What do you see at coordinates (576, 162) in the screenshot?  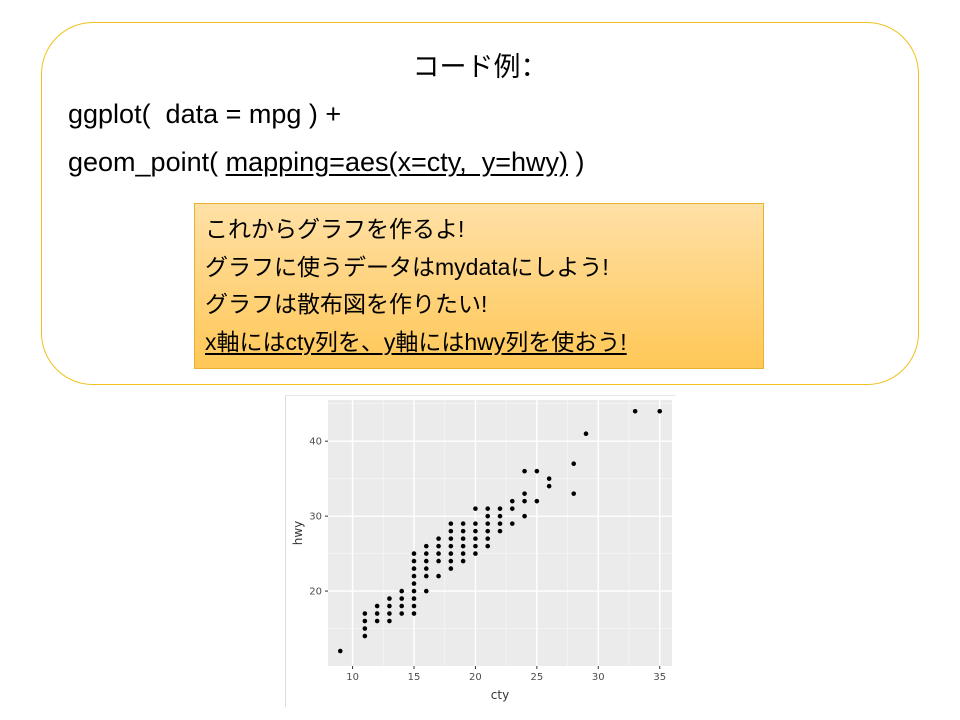 I see `code-line2-suffix: )` at bounding box center [576, 162].